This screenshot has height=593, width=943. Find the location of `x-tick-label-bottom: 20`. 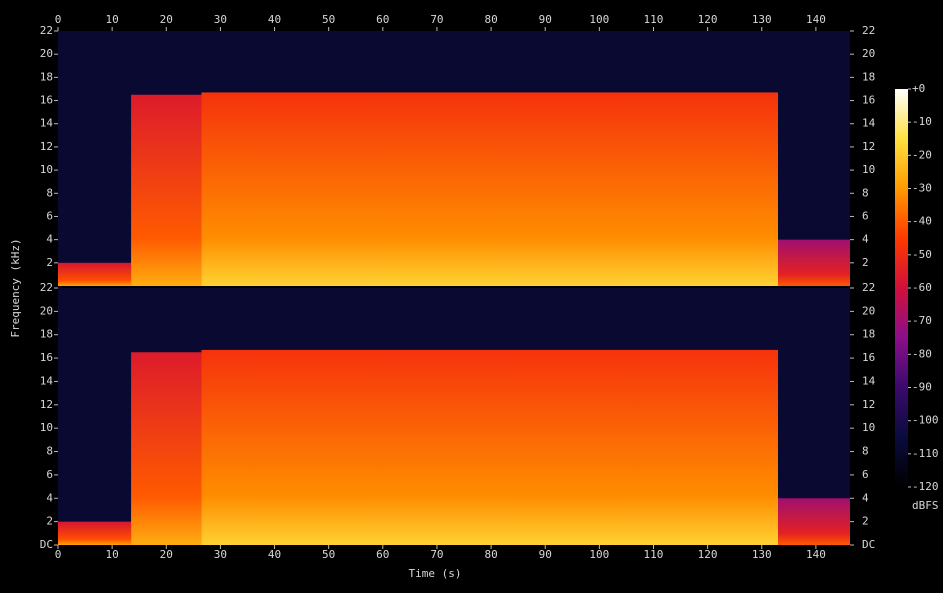

x-tick-label-bottom: 20 is located at coordinates (166, 554).